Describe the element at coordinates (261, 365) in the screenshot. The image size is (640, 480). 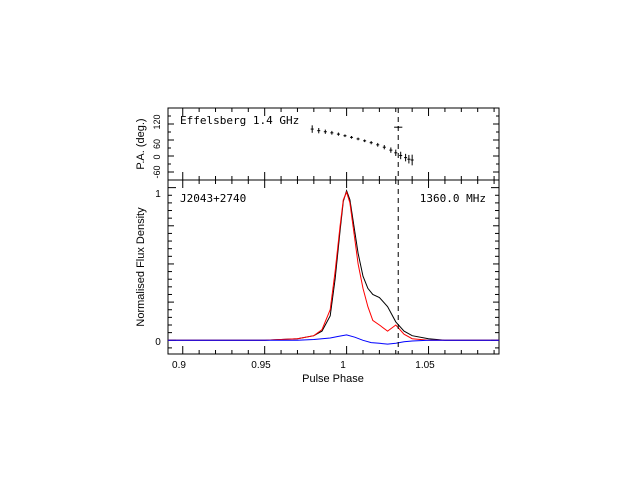
I see `x-tick-label-0.95: 0.95` at that location.